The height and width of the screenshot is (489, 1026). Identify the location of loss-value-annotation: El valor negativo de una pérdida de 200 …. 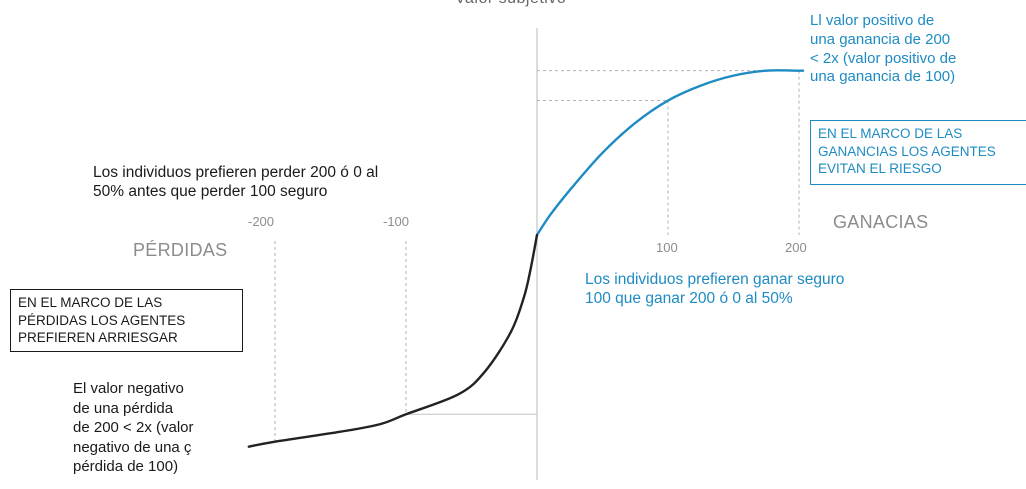
(133, 427).